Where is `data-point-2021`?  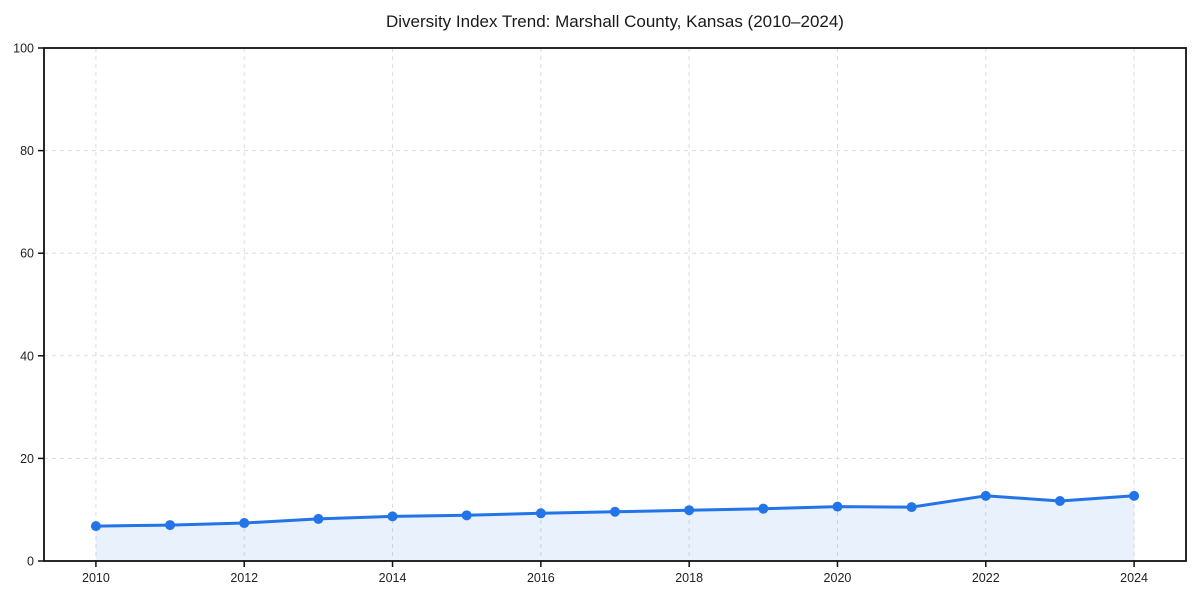
data-point-2021 is located at coordinates (911, 507).